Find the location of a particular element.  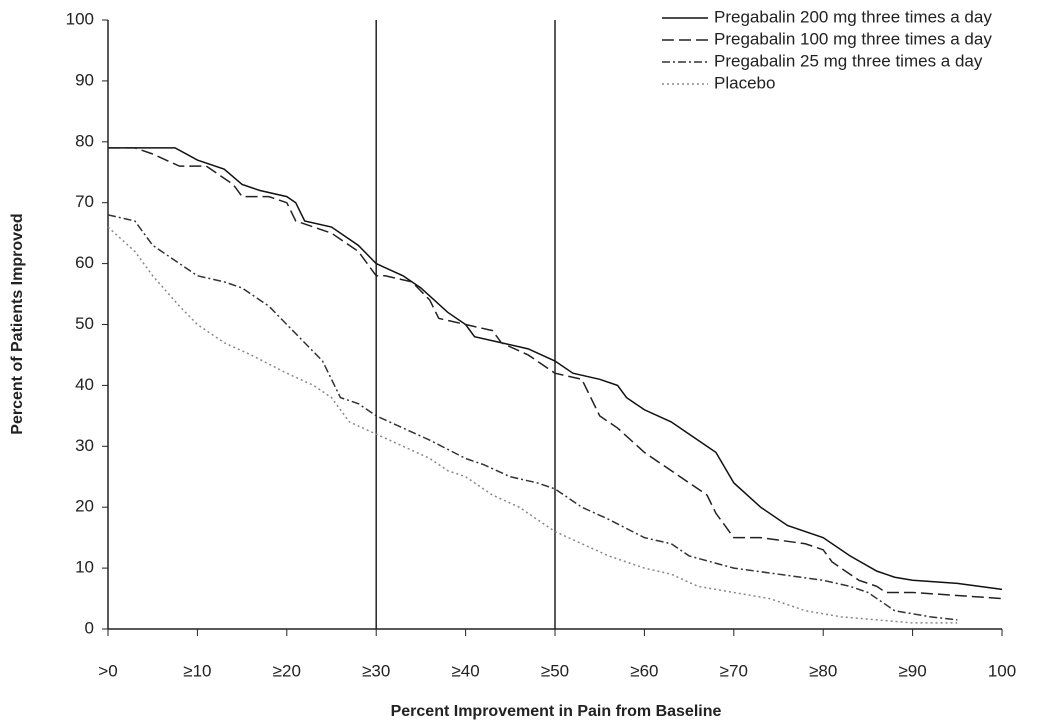

y-tick-label: 0 is located at coordinates (89, 627).